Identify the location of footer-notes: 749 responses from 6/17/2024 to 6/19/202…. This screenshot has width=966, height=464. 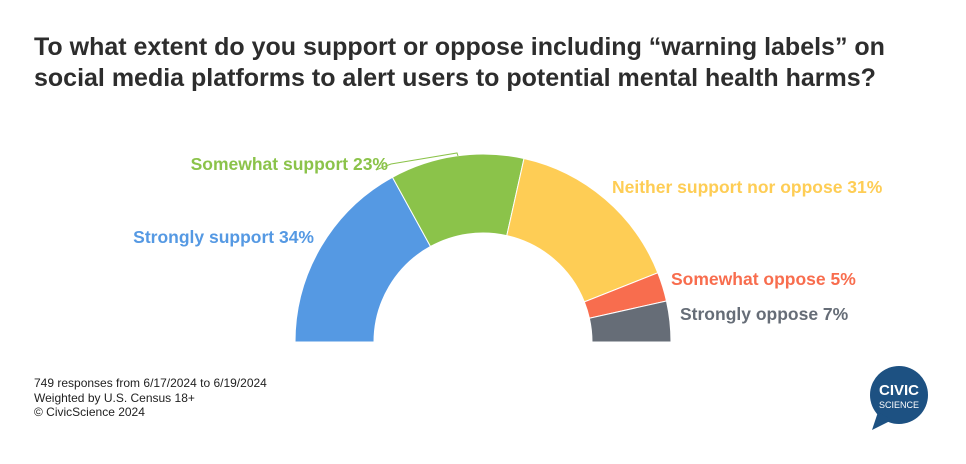
(150, 398).